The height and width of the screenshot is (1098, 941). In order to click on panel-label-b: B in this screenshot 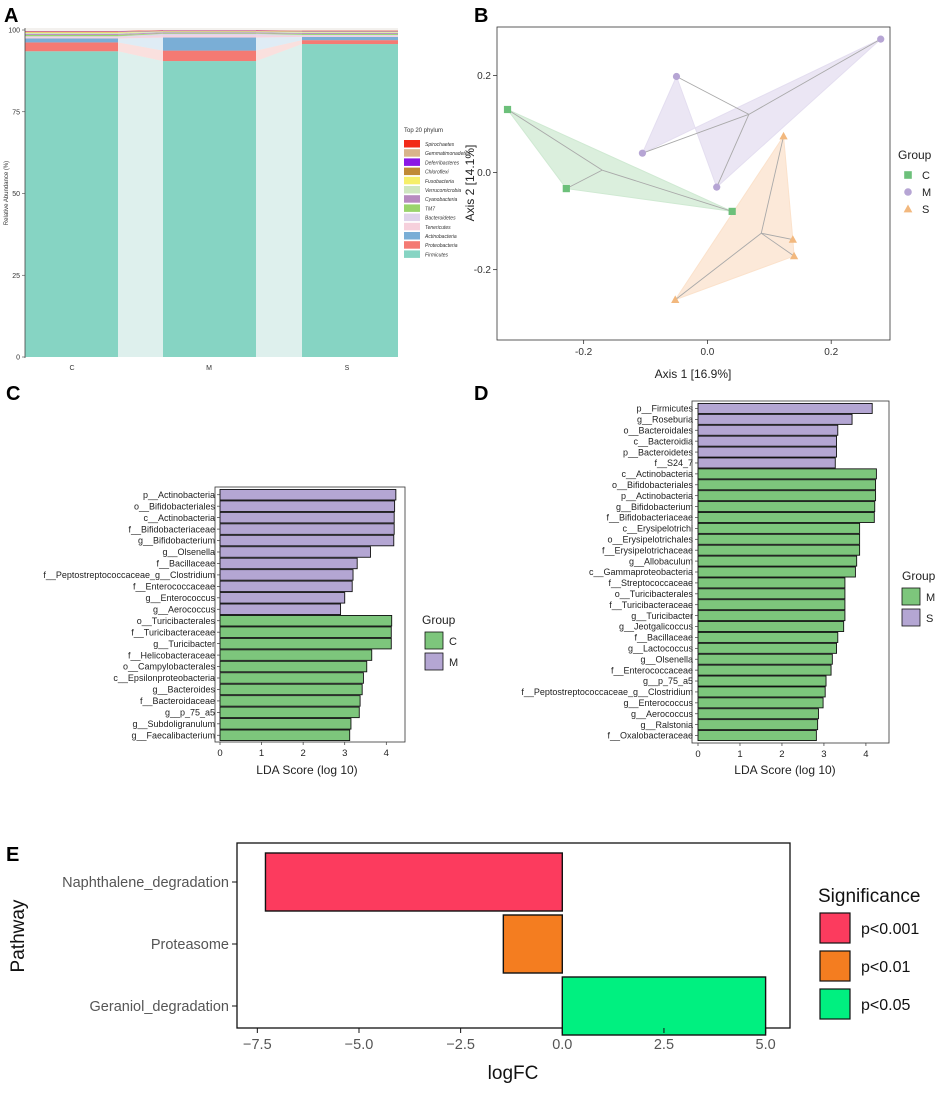, I will do `click(481, 16)`.